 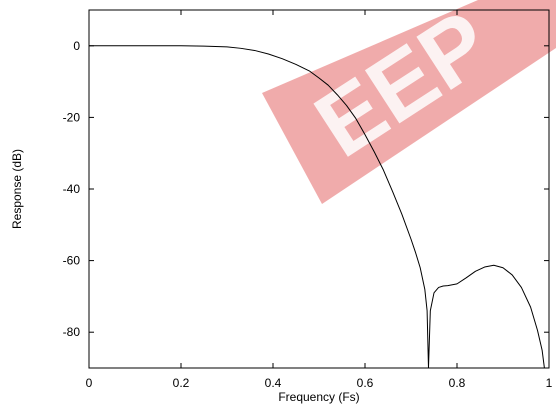 I want to click on x-tick-label: 0, so click(x=89, y=383).